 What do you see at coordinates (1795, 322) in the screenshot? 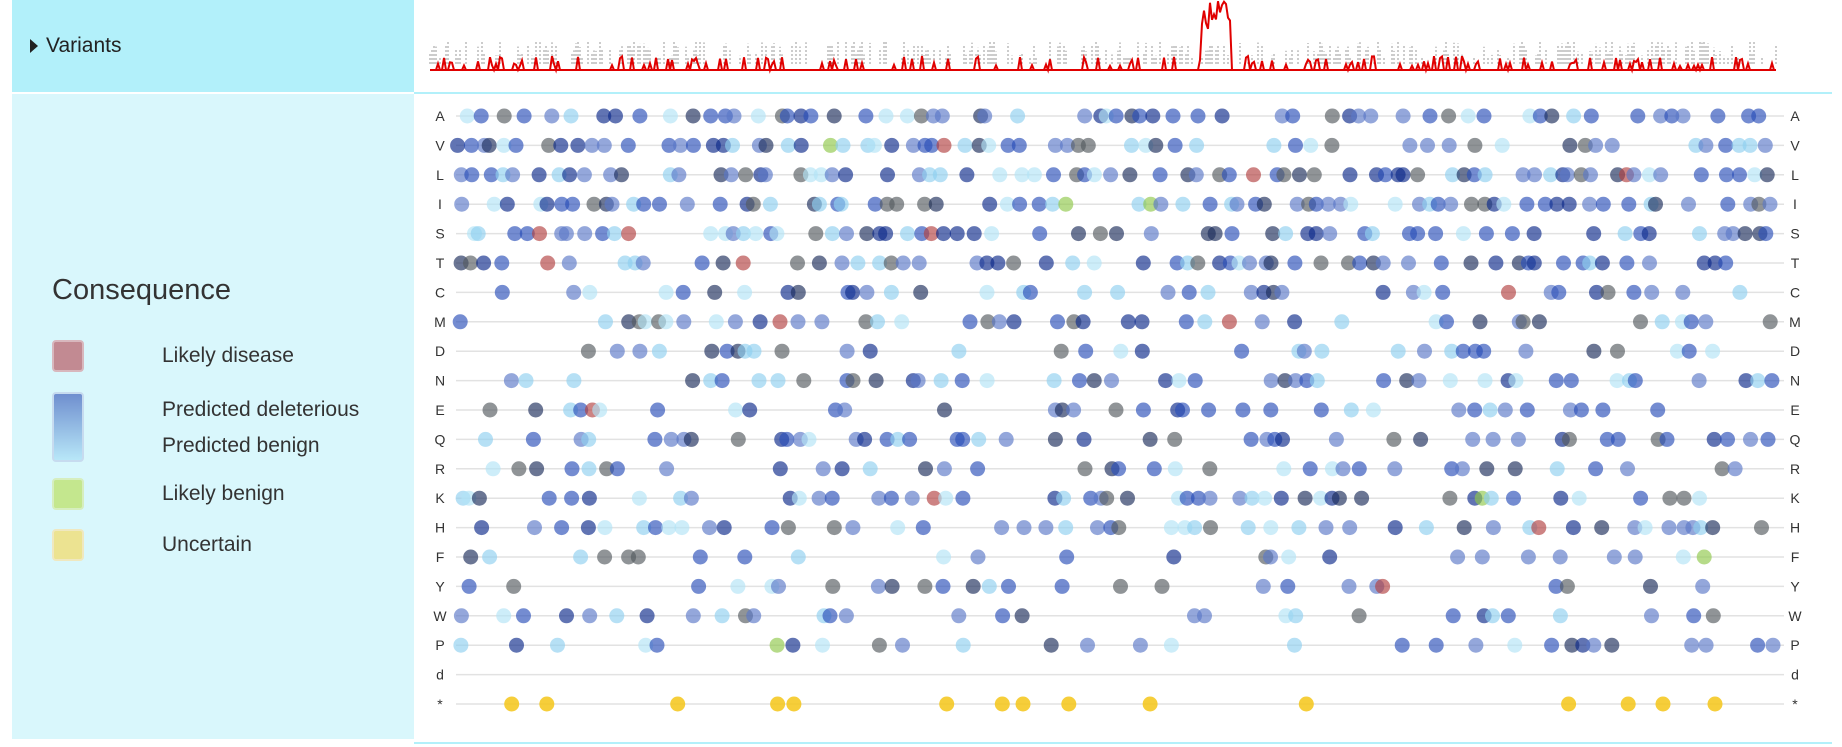
I see `row-label-right: M` at bounding box center [1795, 322].